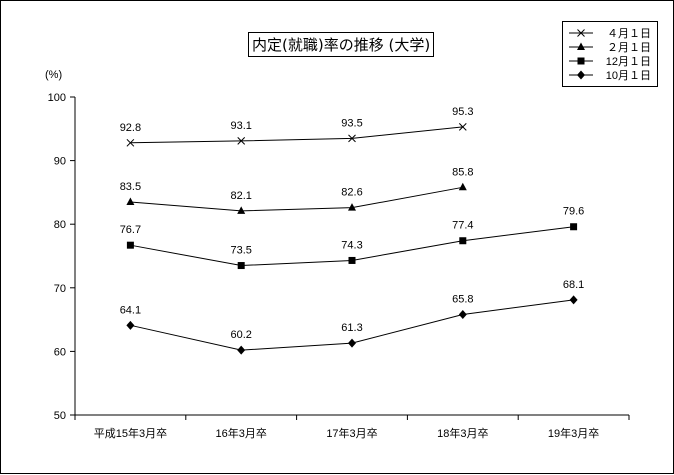 This screenshot has height=475, width=674. I want to click on data-point-s1-4-b, so click(462, 127).